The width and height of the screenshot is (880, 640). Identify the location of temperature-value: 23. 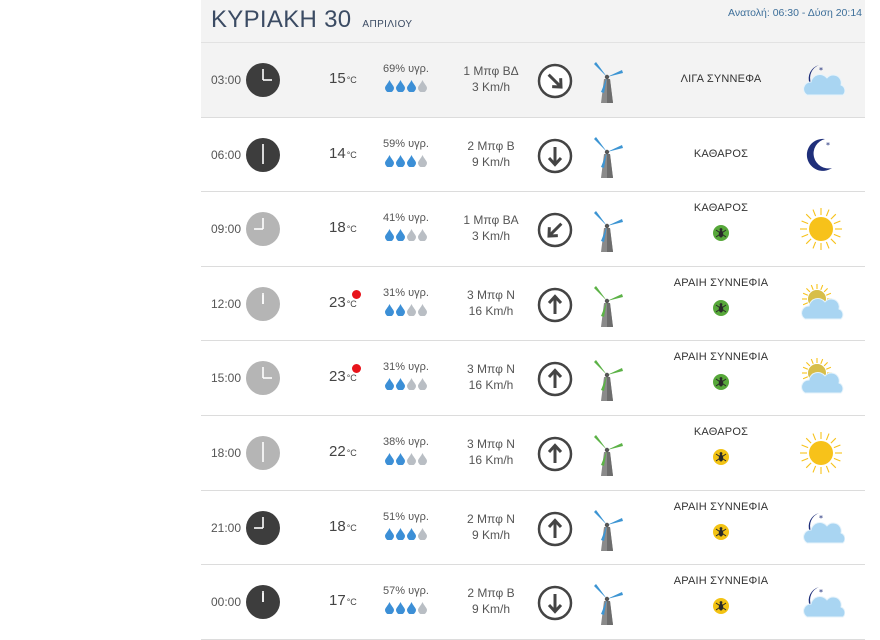
(337, 377).